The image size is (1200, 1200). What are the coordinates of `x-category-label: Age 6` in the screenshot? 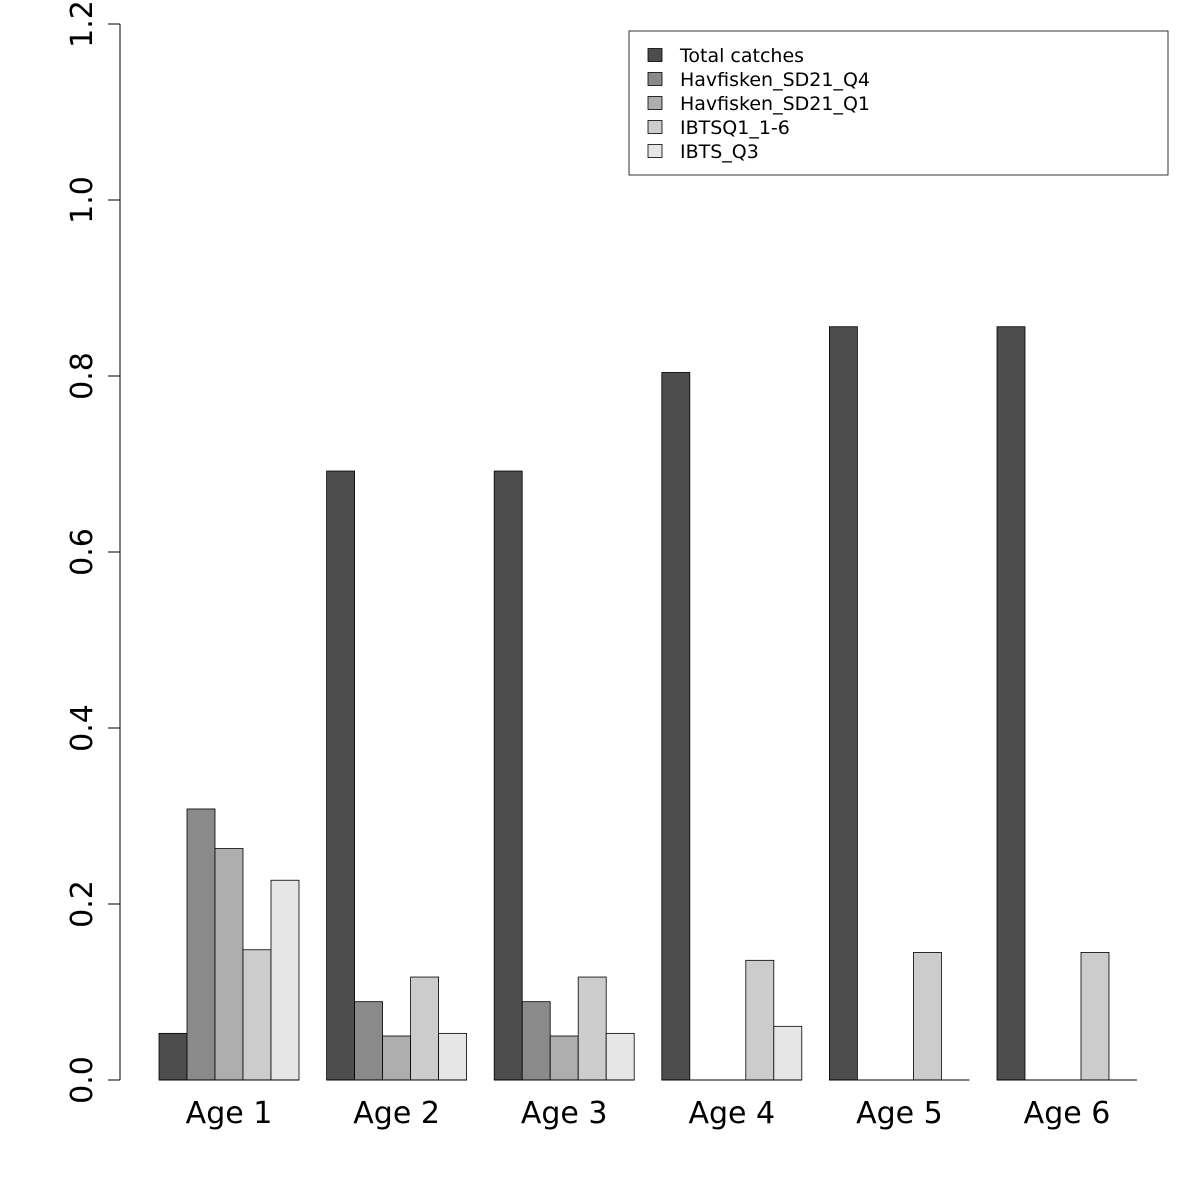 It's located at (1067, 1113).